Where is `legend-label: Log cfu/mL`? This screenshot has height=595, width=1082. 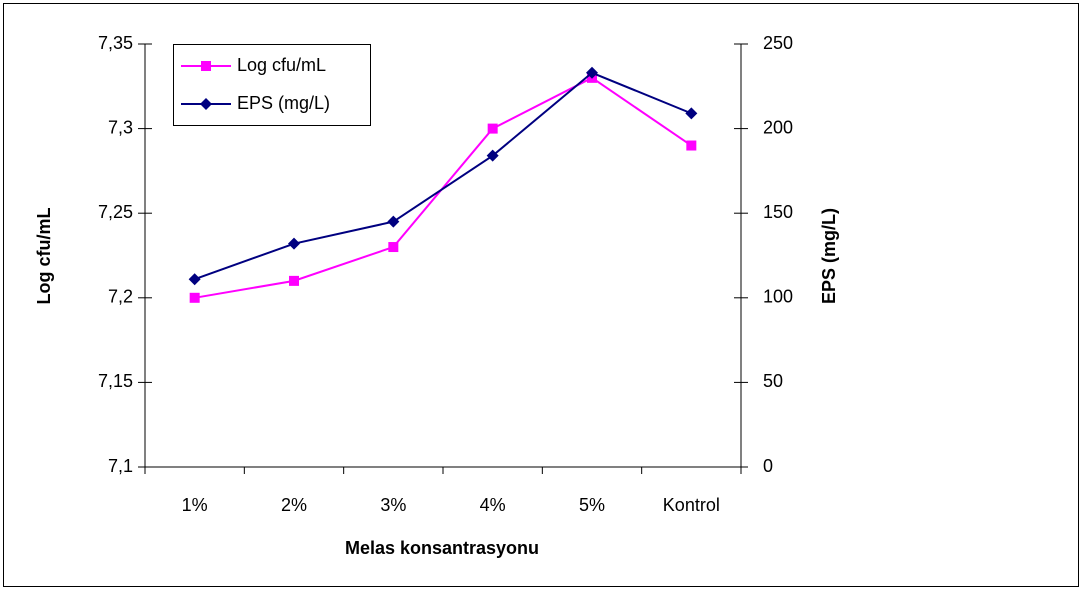 legend-label: Log cfu/mL is located at coordinates (281, 65).